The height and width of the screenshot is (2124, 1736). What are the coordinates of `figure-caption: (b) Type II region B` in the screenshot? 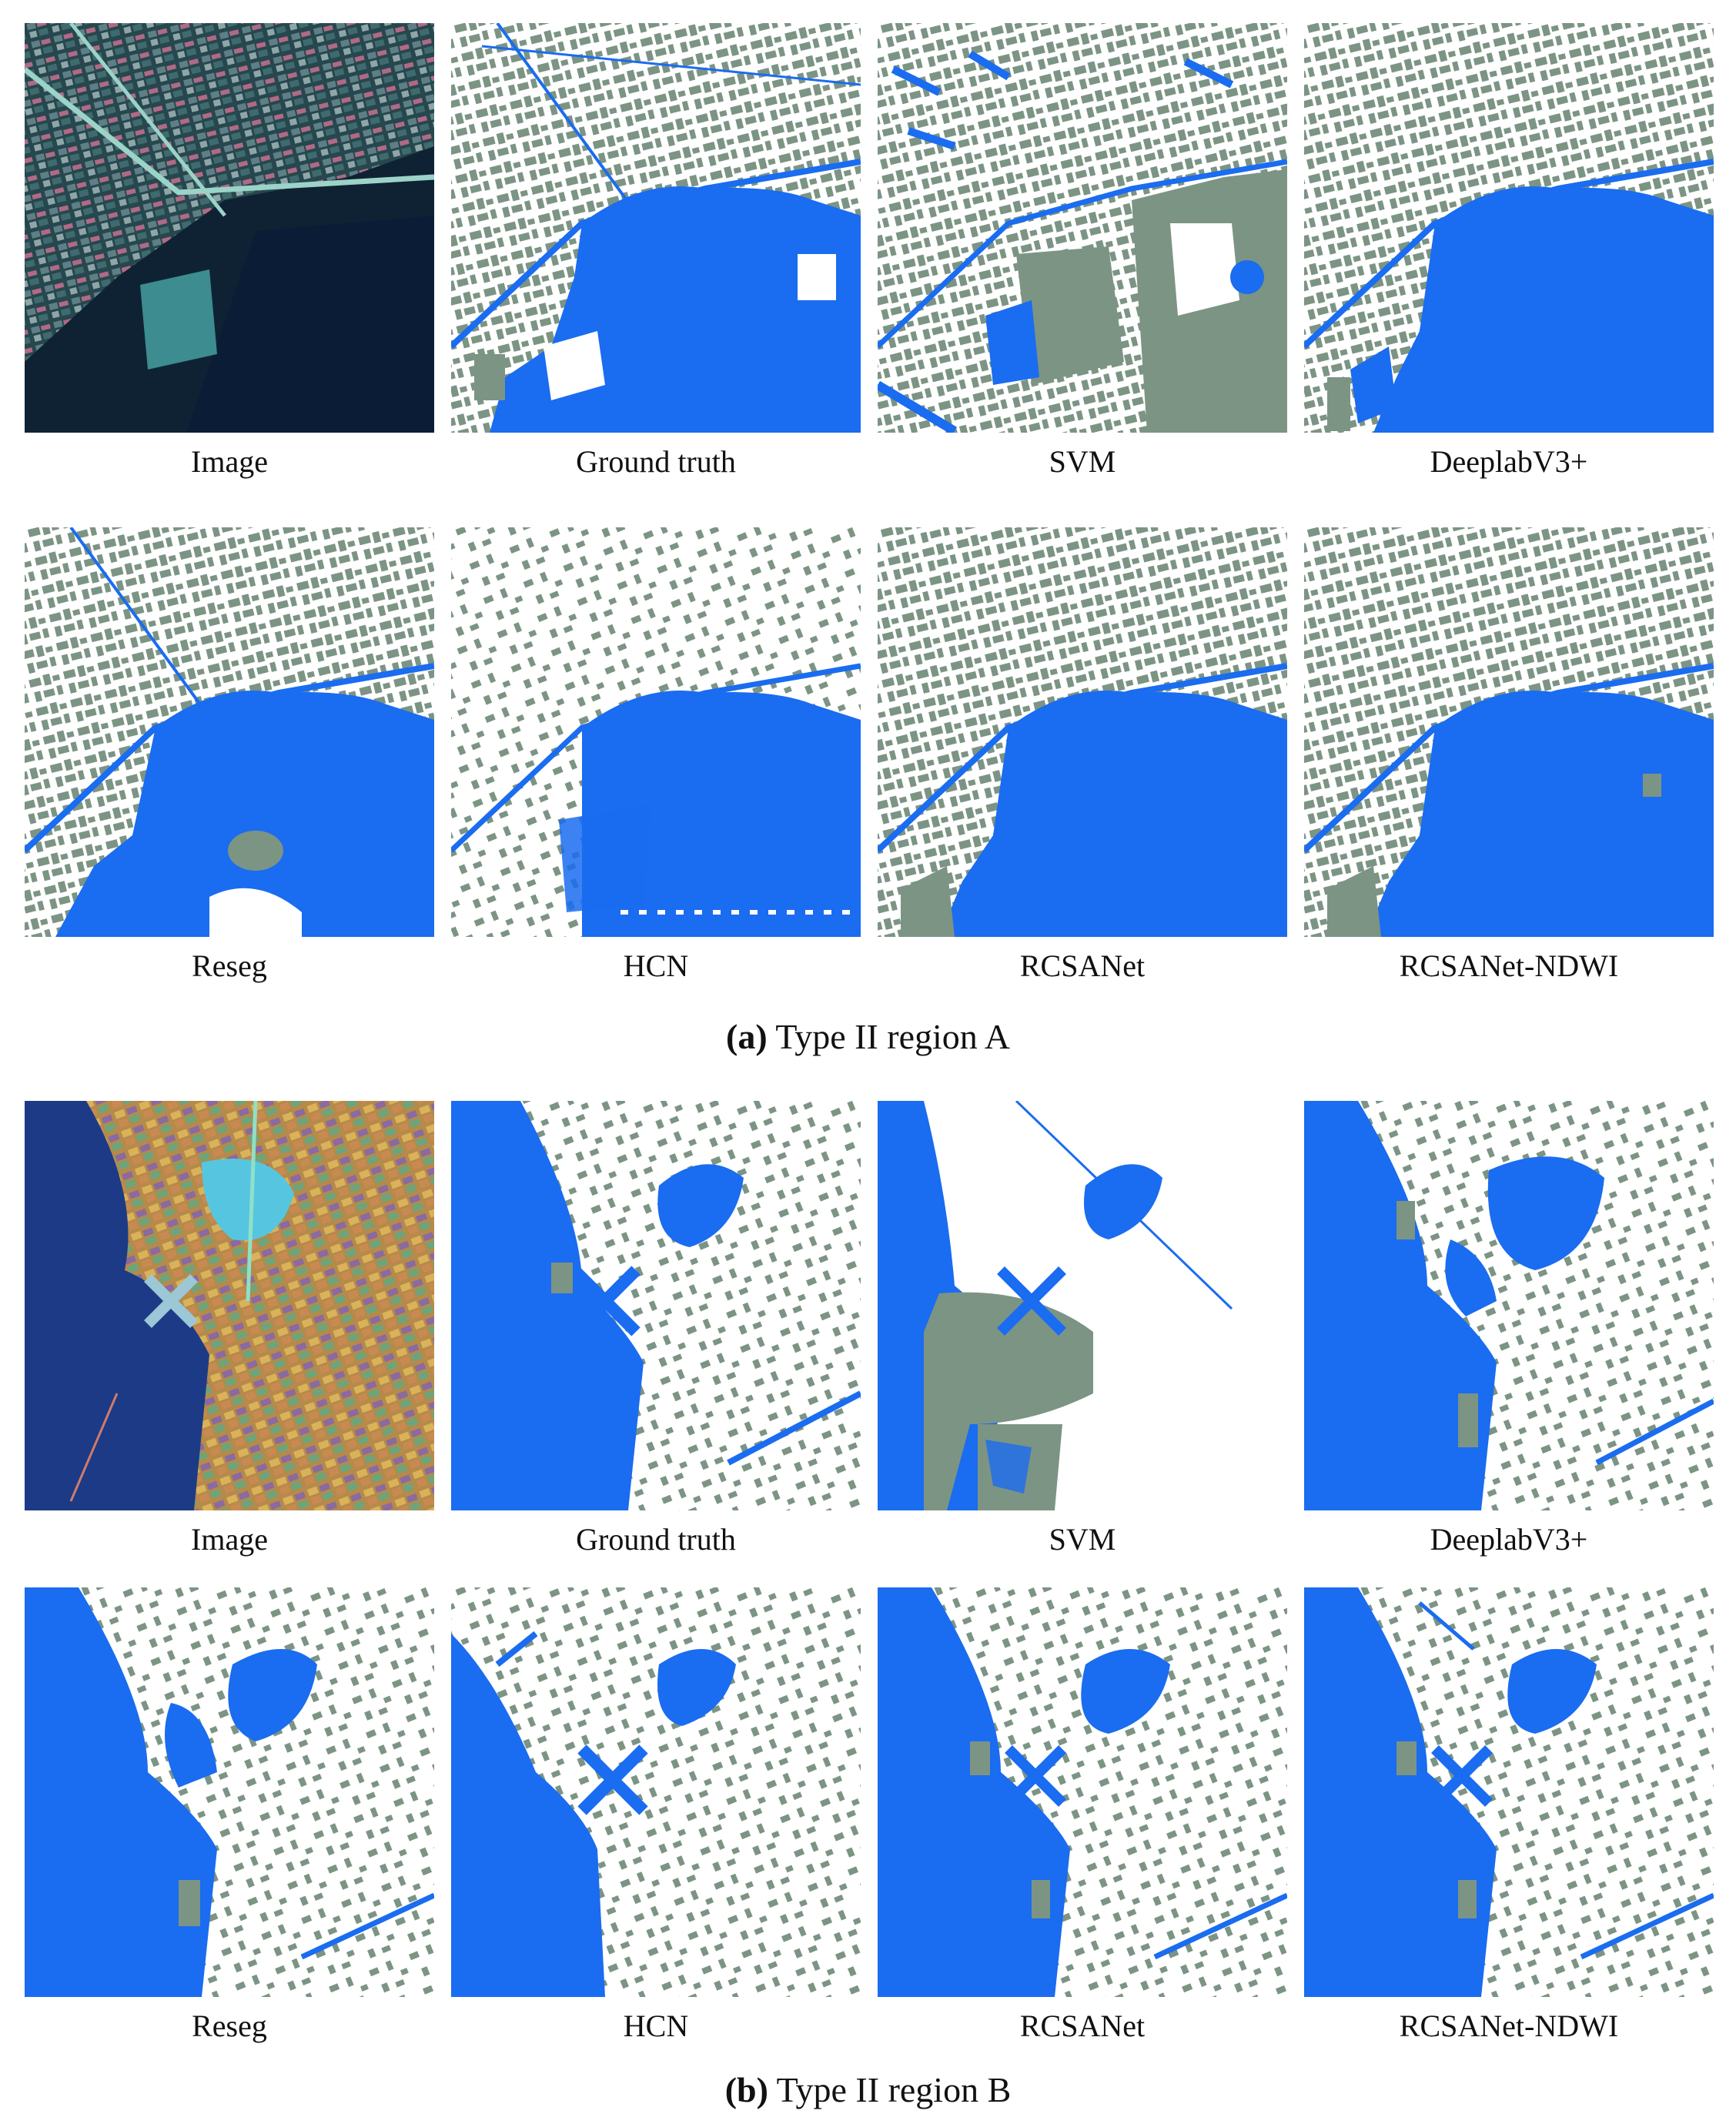 It's located at (868, 2090).